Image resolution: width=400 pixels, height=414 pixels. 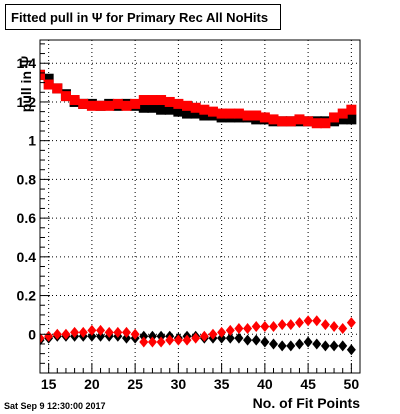 I want to click on y-tick-label: 0.8, so click(x=27, y=179).